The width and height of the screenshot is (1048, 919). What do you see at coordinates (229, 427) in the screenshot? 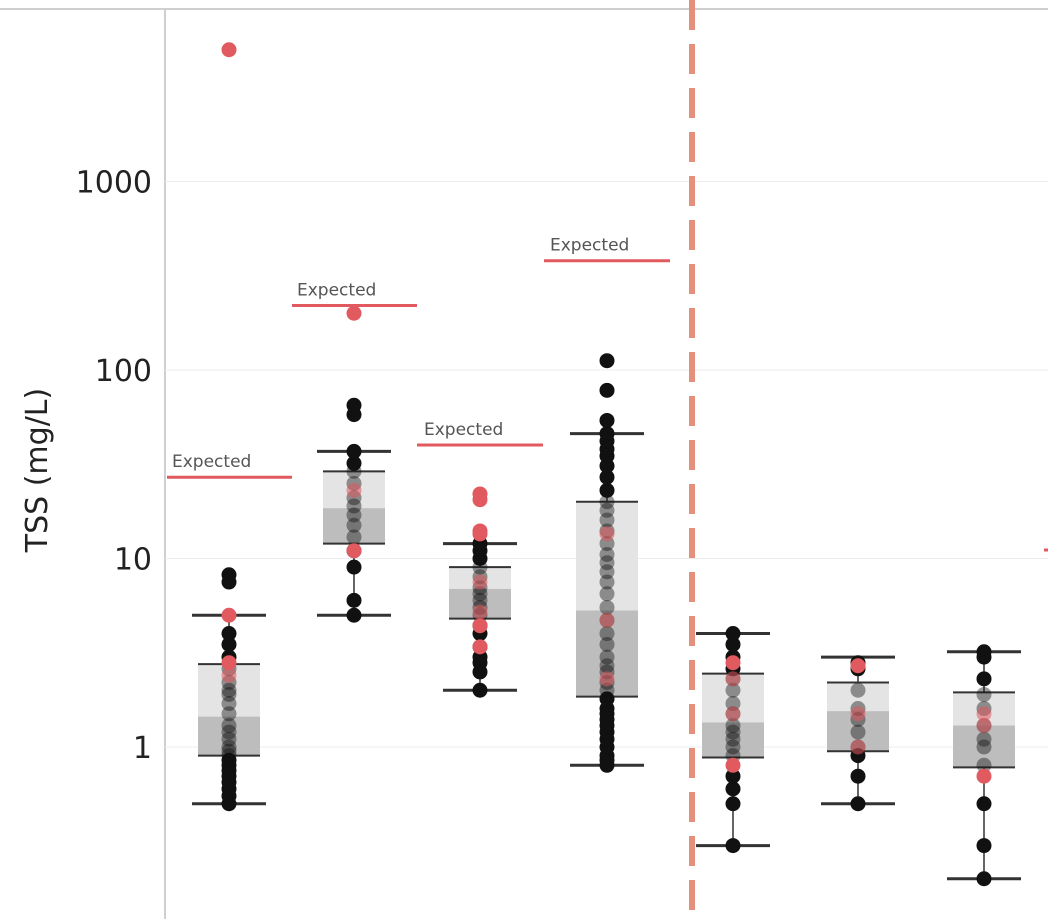
I see `box-group-1: Expected` at bounding box center [229, 427].